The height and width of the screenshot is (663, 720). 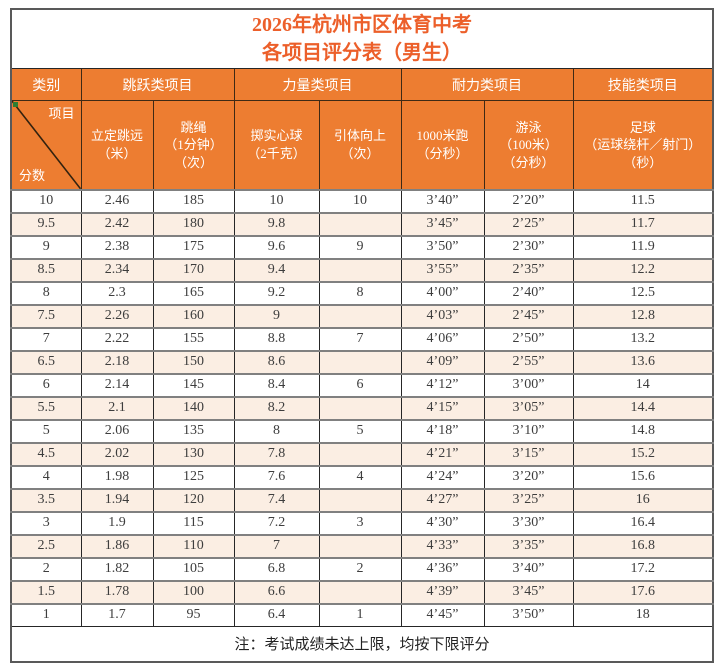 I want to click on value-cell: 17.2, so click(x=643, y=568).